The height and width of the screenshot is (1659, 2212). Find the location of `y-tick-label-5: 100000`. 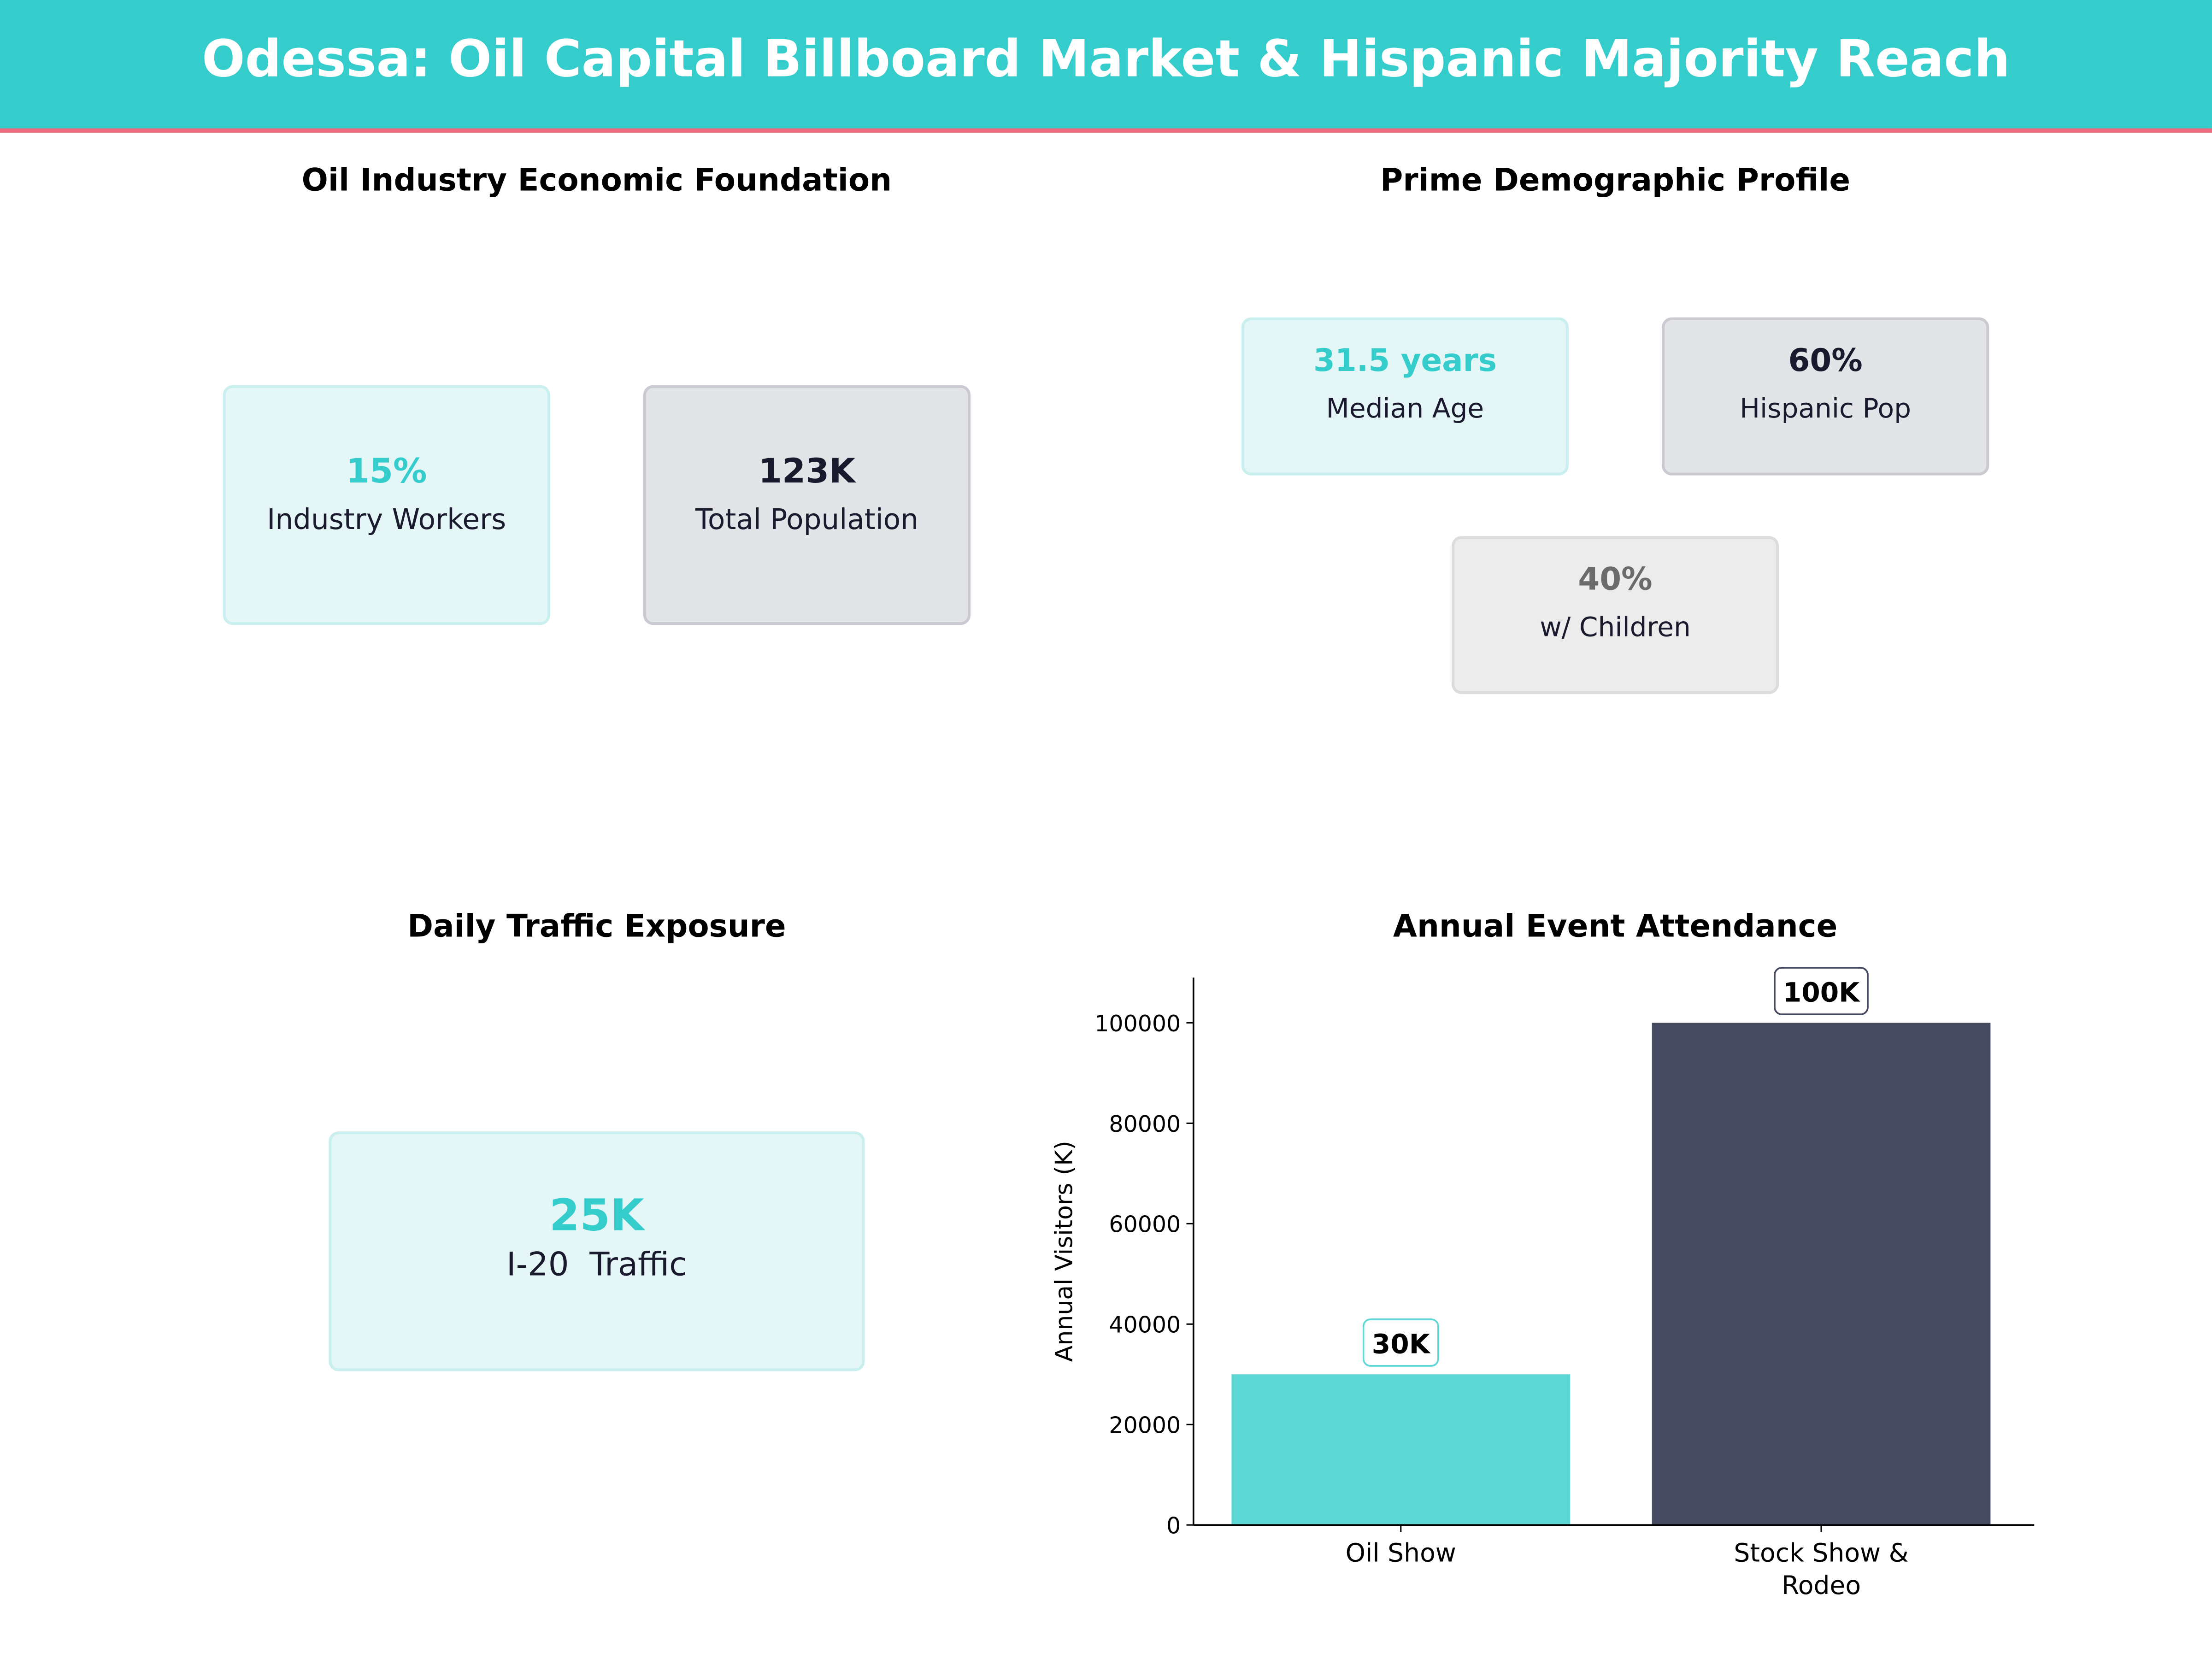

y-tick-label-5: 100000 is located at coordinates (1137, 1024).